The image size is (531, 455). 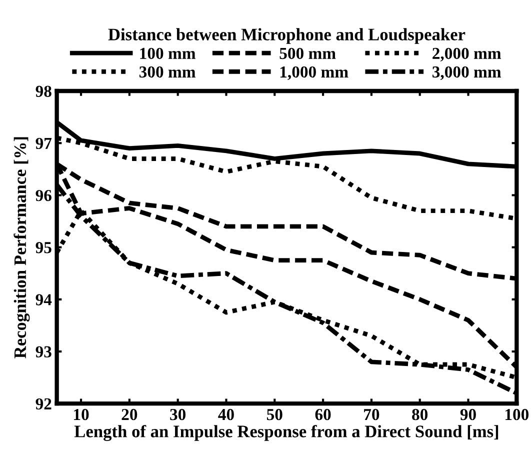 I want to click on x-axis-title: Length of an Impulse Response from a Direct Sound [ms], so click(x=286, y=433).